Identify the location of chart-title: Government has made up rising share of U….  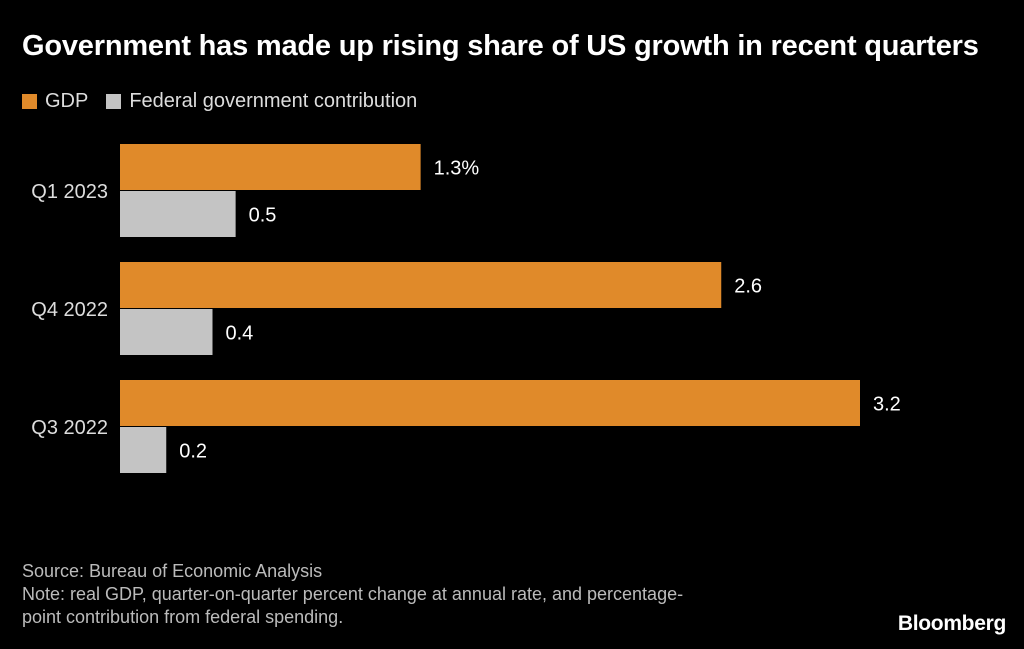
(500, 46).